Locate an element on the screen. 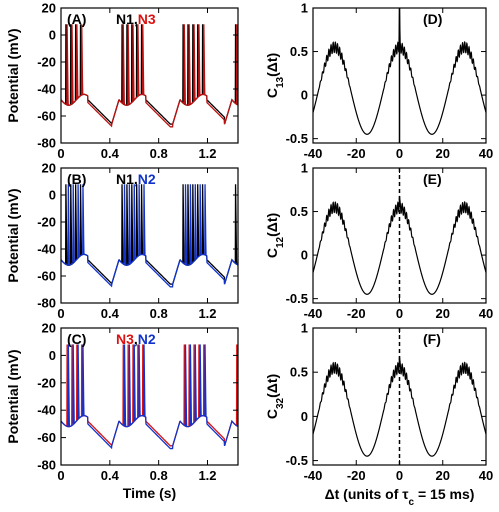 This screenshot has height=512, width=499. x-axis-title: Time (s) is located at coordinates (149, 493).